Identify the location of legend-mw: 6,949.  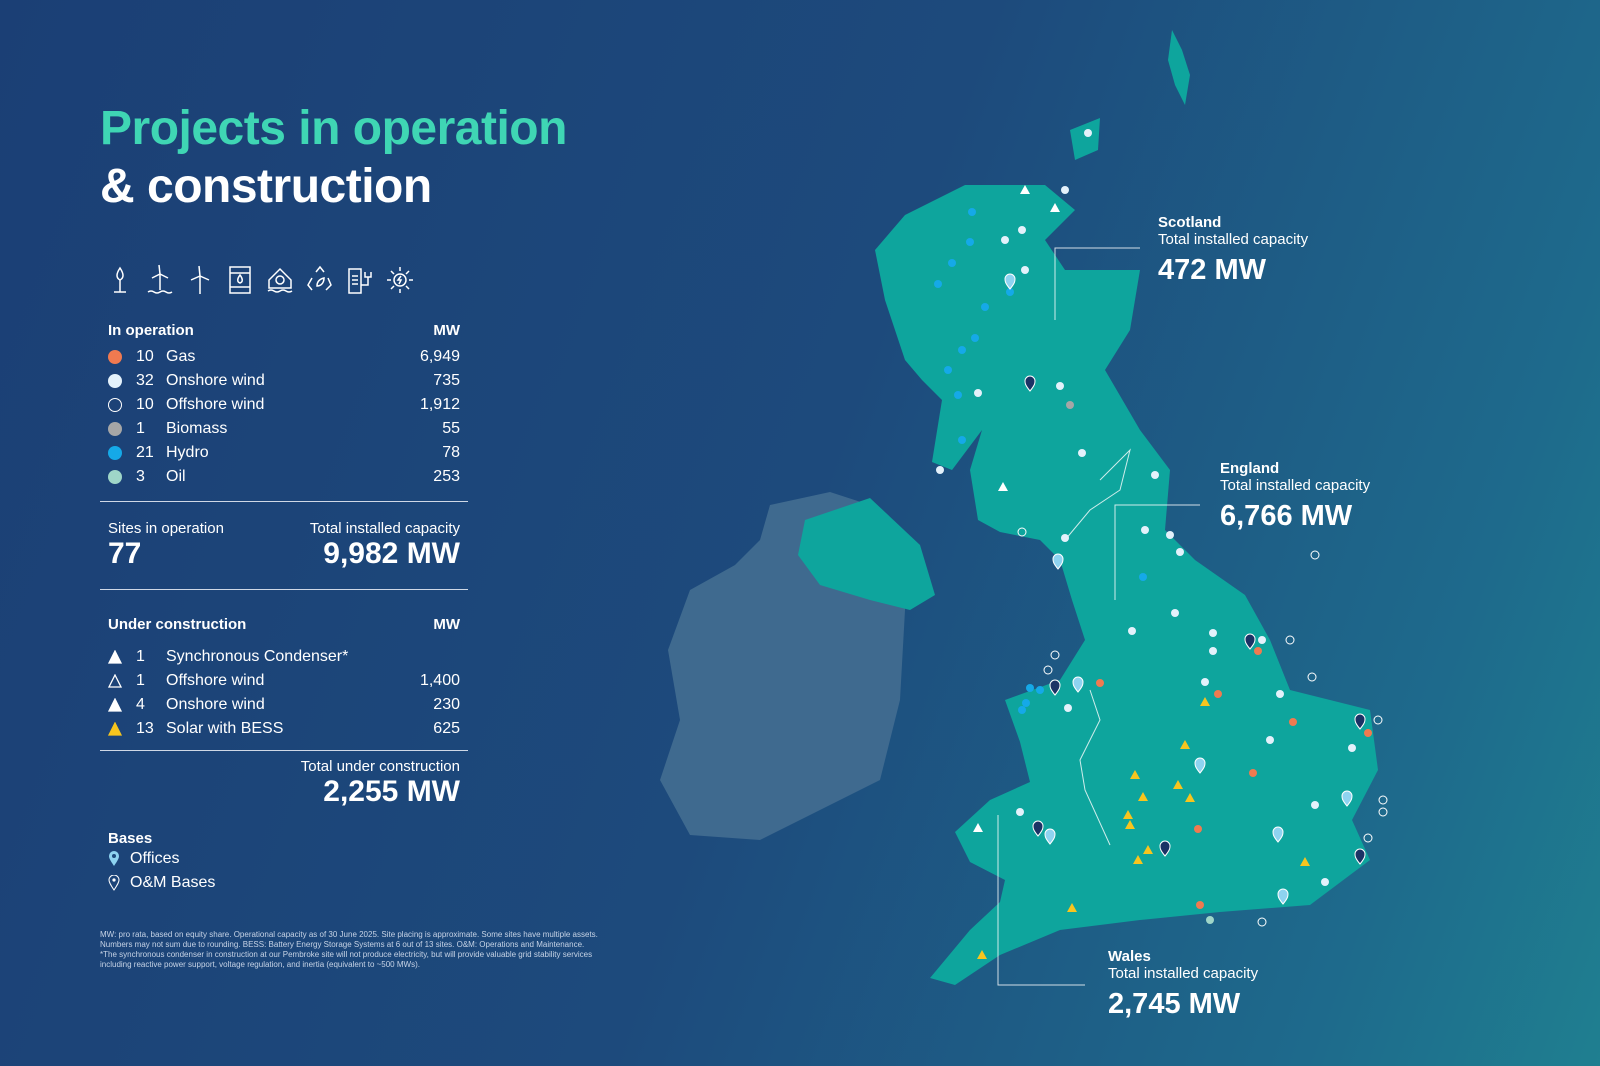
(439, 356).